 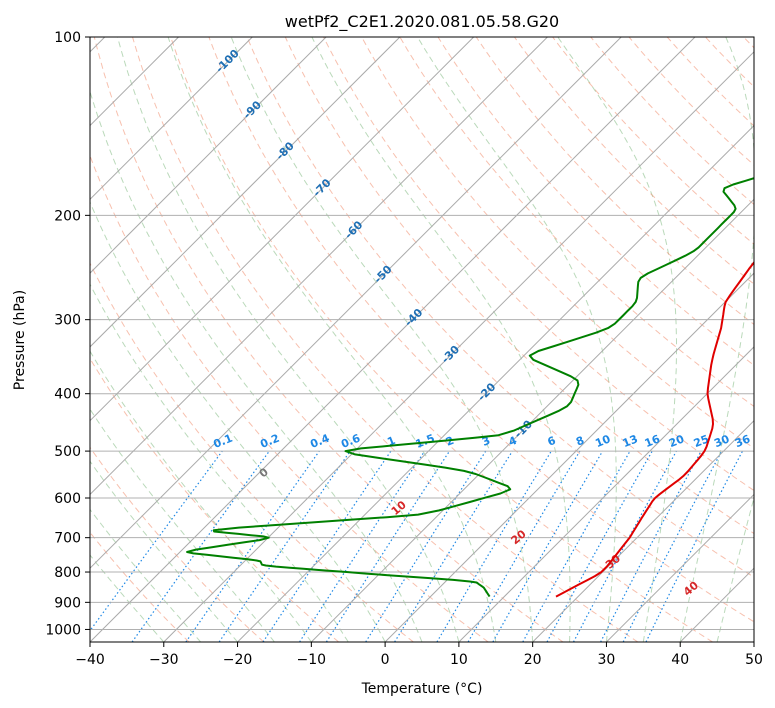 I want to click on x-tick-label: 20, so click(x=533, y=660).